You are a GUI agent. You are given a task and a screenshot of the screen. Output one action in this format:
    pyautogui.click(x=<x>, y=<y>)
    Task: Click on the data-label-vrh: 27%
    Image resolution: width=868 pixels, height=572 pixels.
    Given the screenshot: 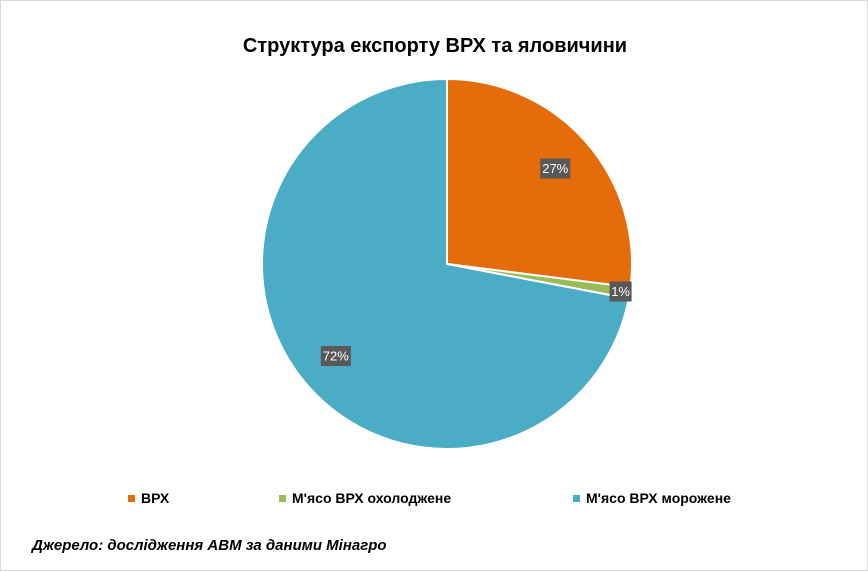 What is the action you would take?
    pyautogui.click(x=555, y=168)
    